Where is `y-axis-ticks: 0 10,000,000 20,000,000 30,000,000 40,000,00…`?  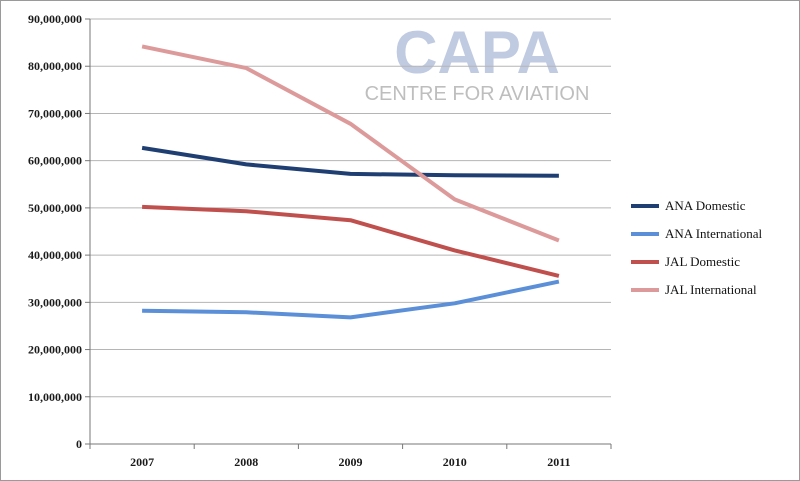 y-axis-ticks: 0 10,000,000 20,000,000 30,000,000 40,000,00… is located at coordinates (59, 231).